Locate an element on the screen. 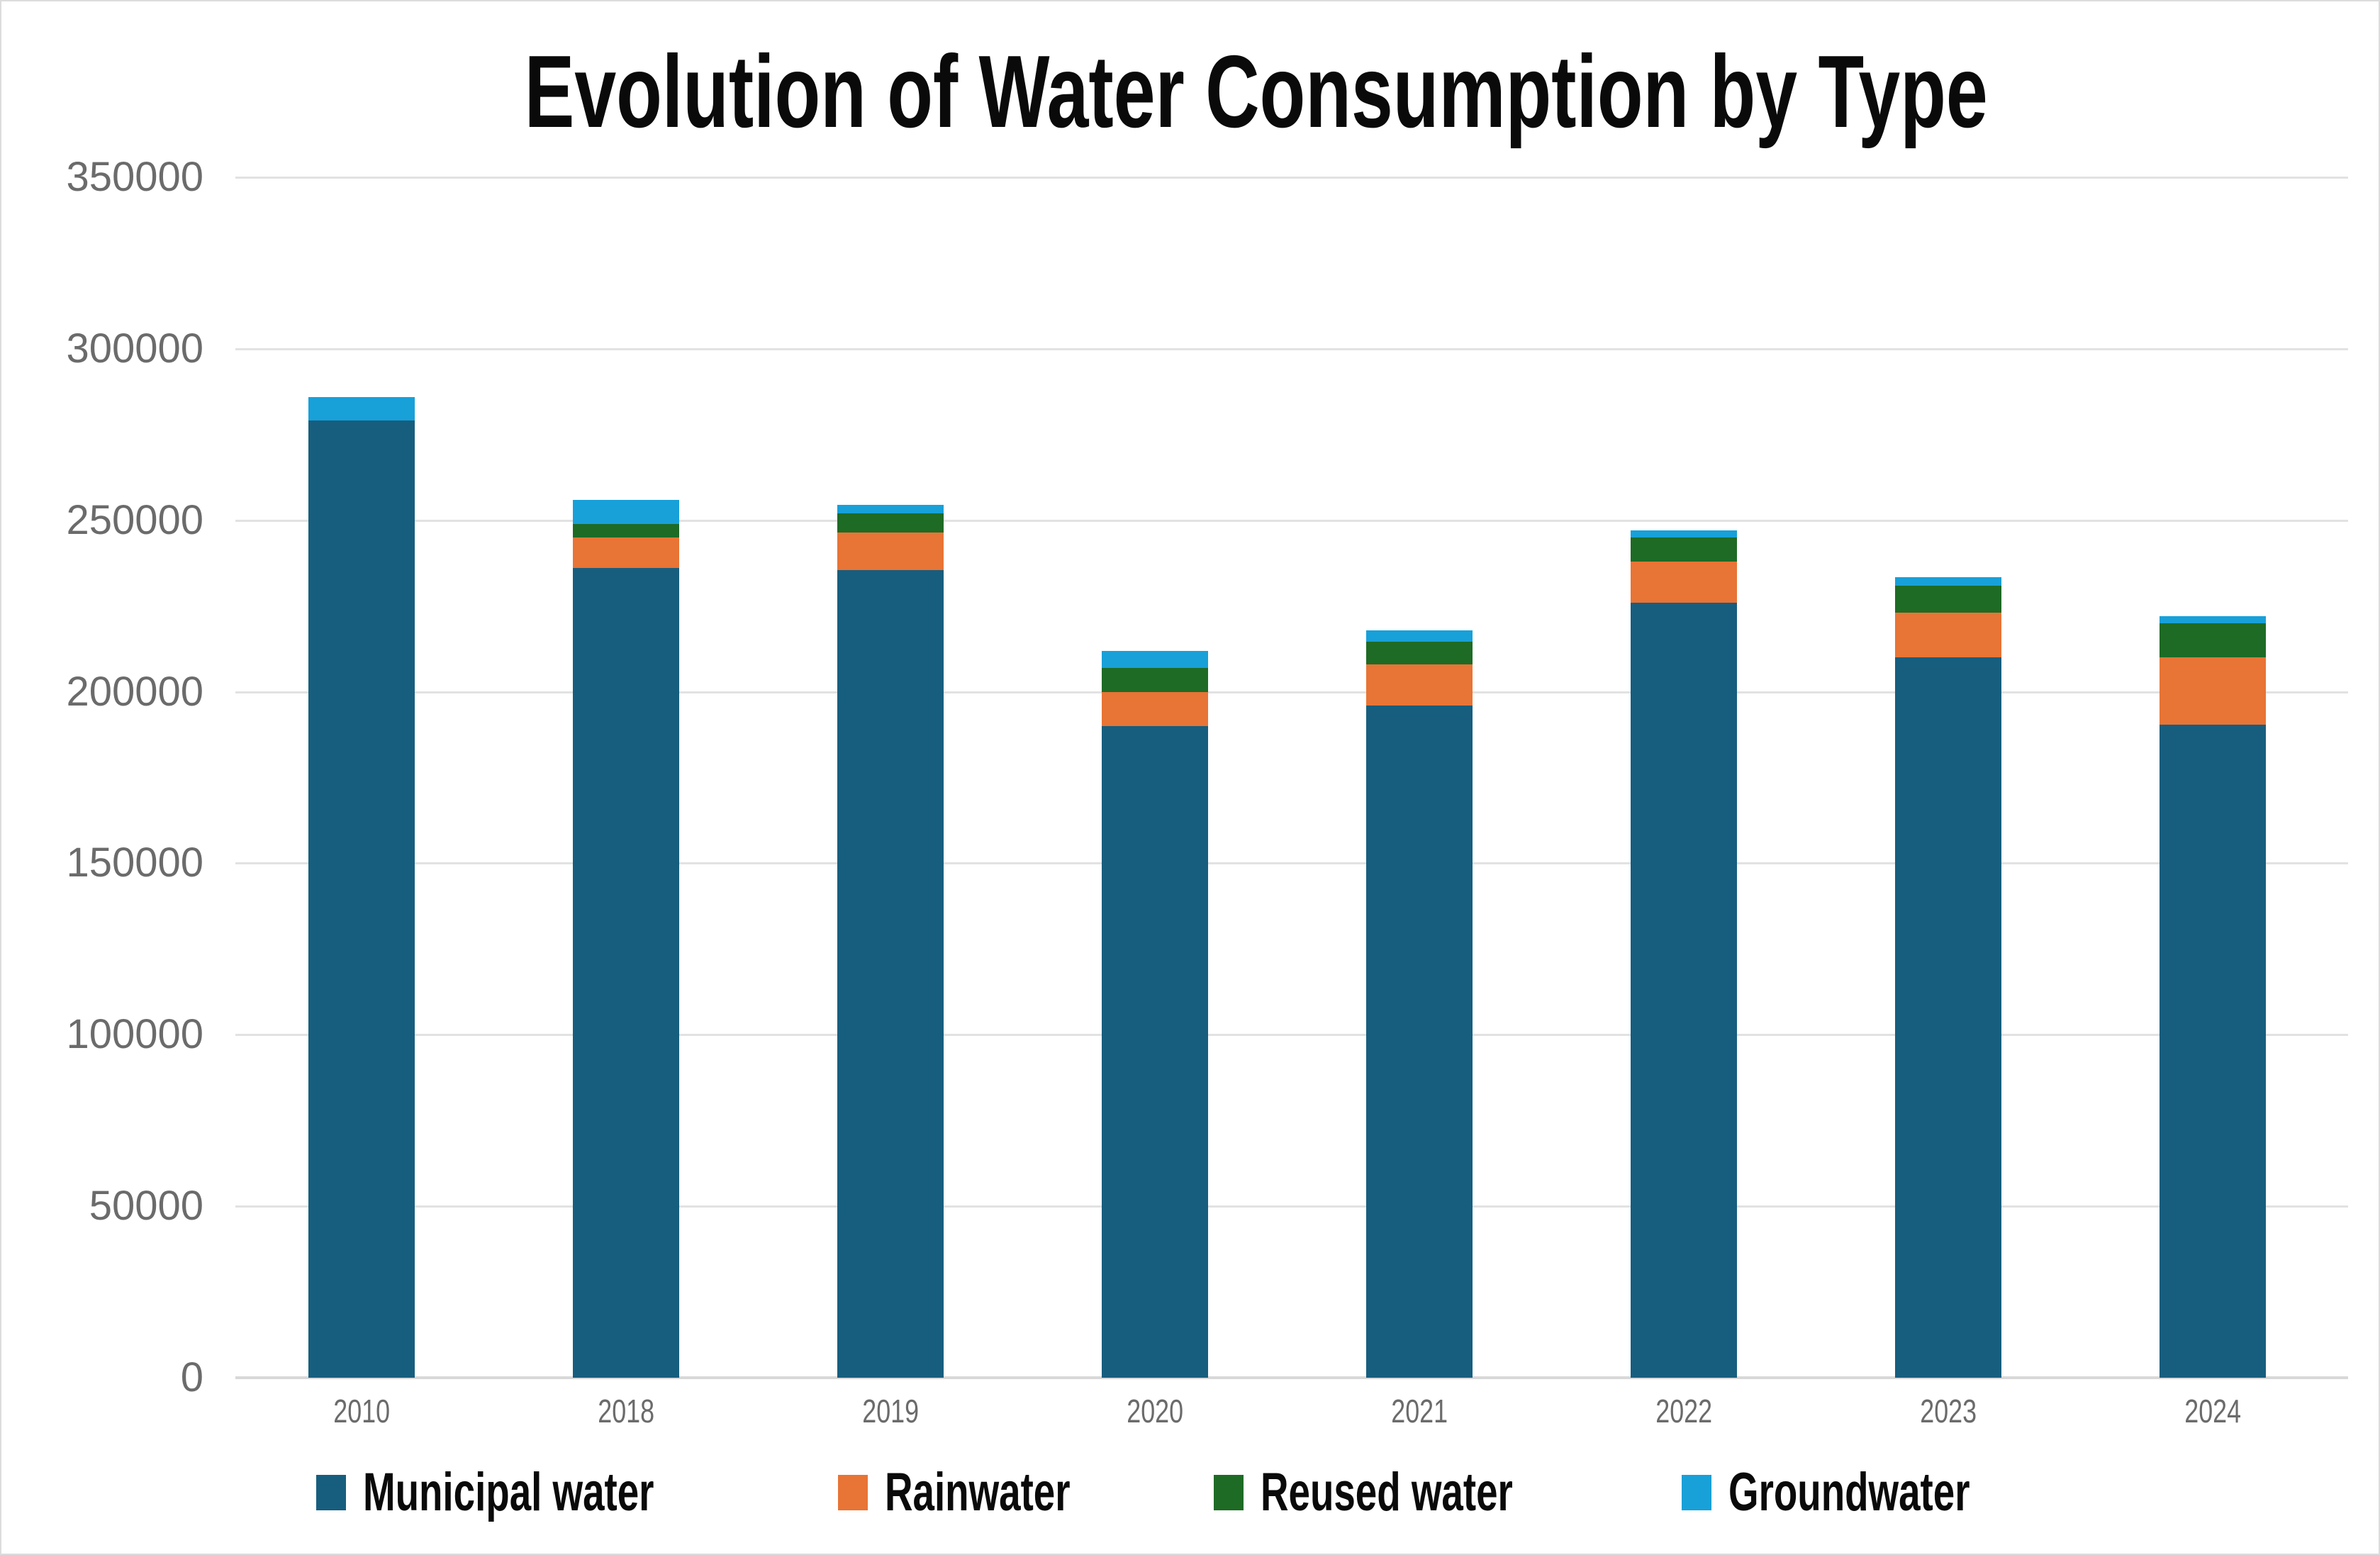 This screenshot has width=2380, height=1555. x-tick-label-2020: 2020 is located at coordinates (1155, 1411).